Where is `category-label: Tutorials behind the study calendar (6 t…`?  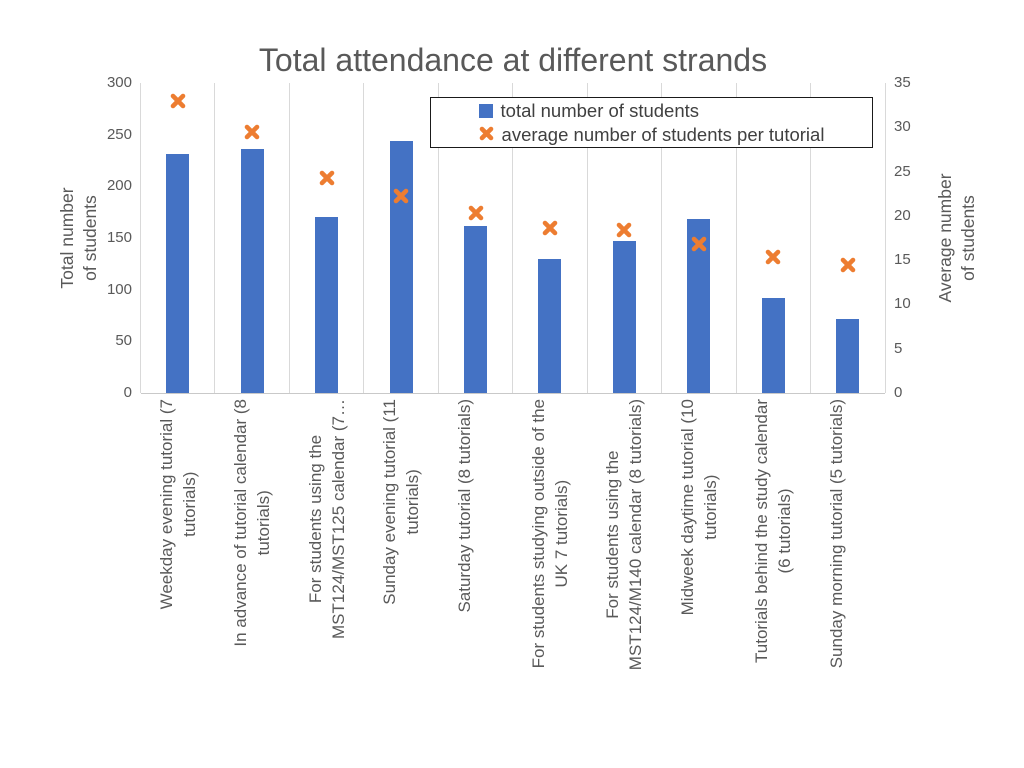
category-label: Tutorials behind the study calendar (6 t… is located at coordinates (773, 580).